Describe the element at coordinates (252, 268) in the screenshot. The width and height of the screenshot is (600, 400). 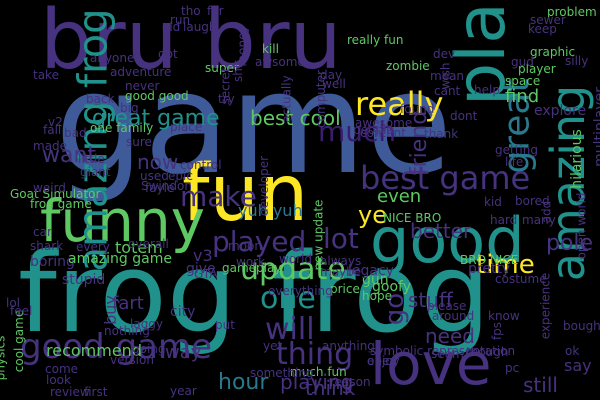
I see `word-cloud-word: gameplay` at that location.